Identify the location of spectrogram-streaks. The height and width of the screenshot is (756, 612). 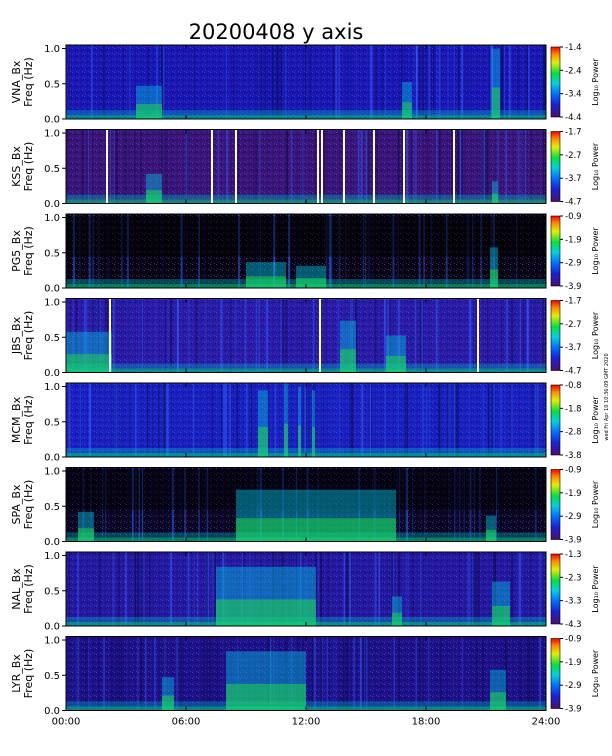
(305, 589).